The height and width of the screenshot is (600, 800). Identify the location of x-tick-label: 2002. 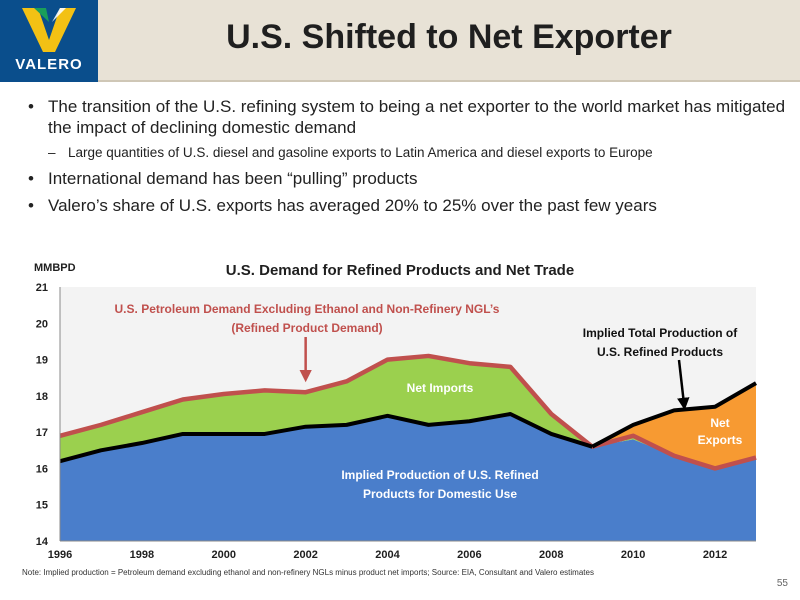
(305, 555).